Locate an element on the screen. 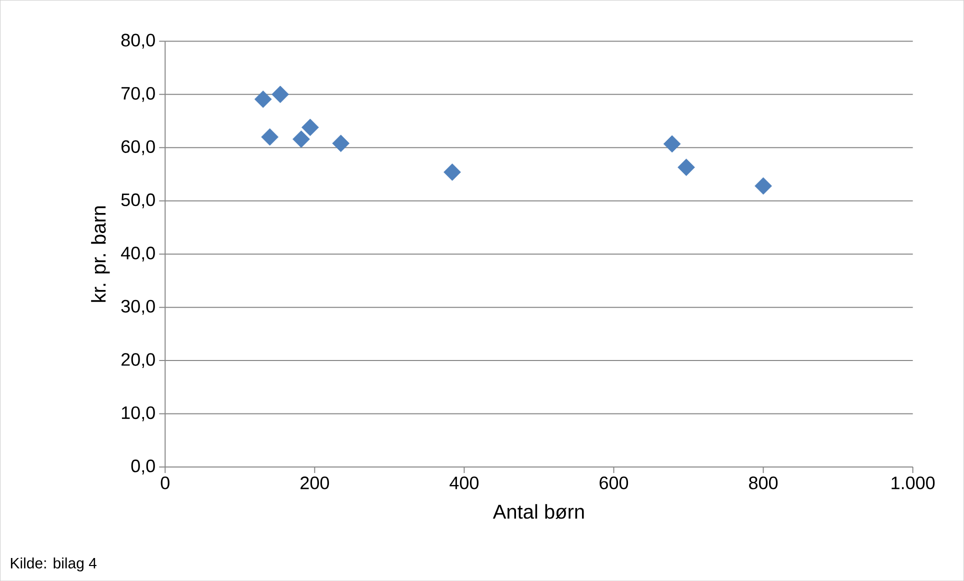 This screenshot has width=964, height=581. y-axis-title: kr. pr. barn is located at coordinates (100, 254).